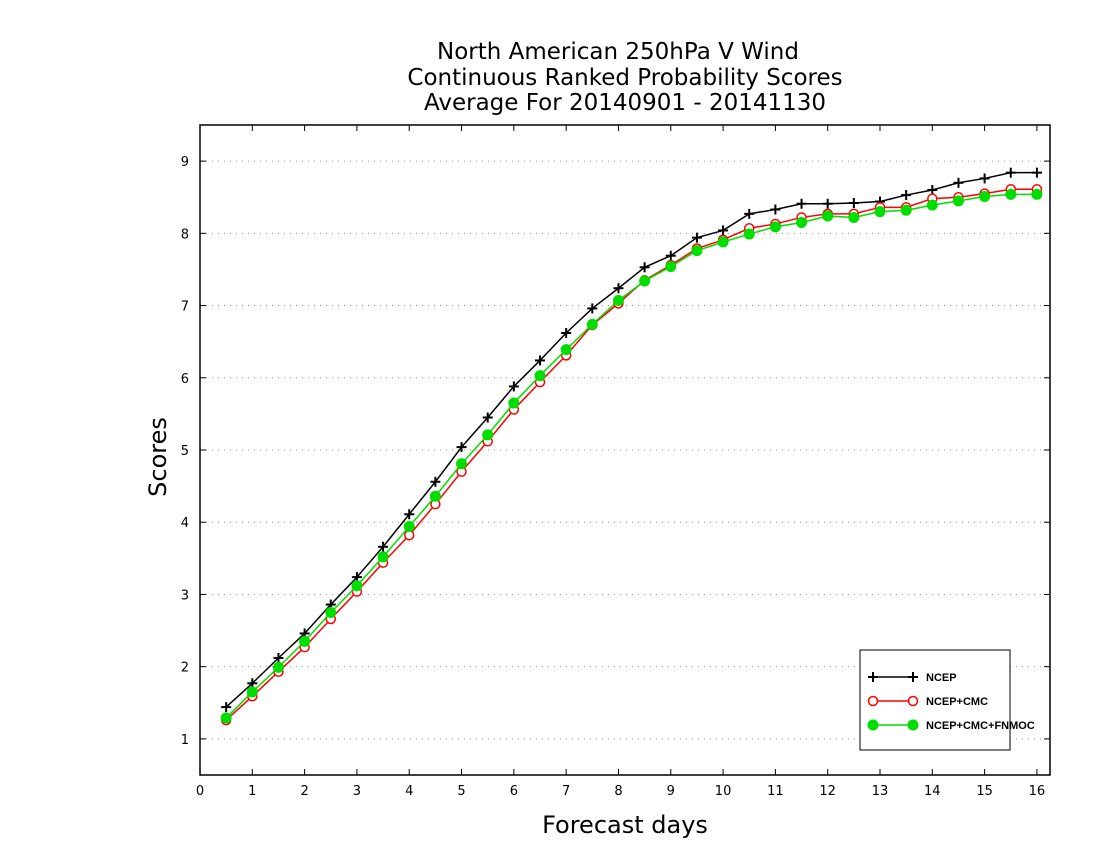 This screenshot has width=1100, height=850. What do you see at coordinates (304, 791) in the screenshot?
I see `x-tick-label: 2` at bounding box center [304, 791].